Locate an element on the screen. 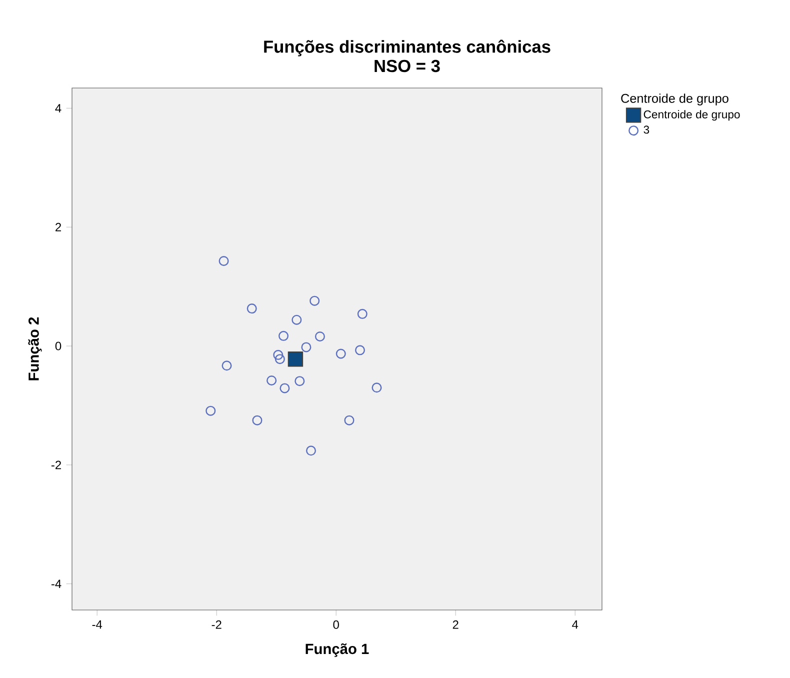 This screenshot has width=790, height=678. y-tick-label: 4 is located at coordinates (58, 108).